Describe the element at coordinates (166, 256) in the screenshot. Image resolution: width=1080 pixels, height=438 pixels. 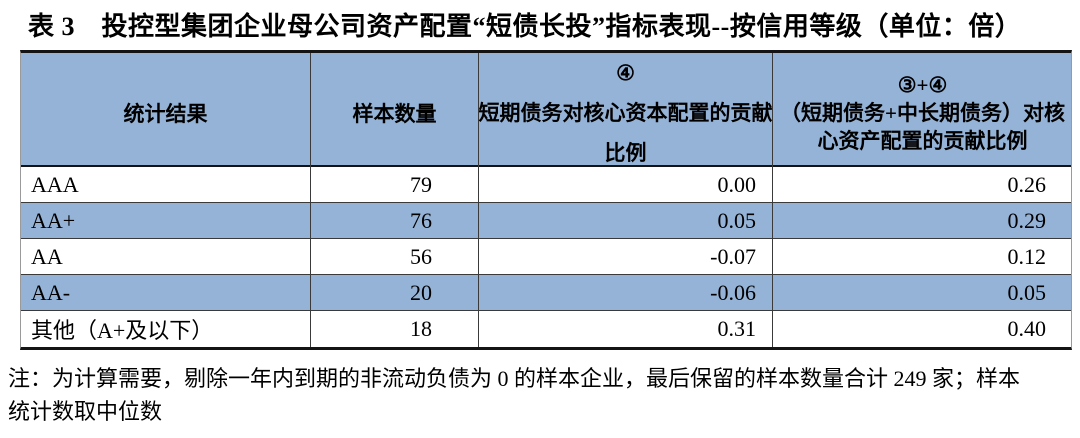
I see `cell-rating: AA` at that location.